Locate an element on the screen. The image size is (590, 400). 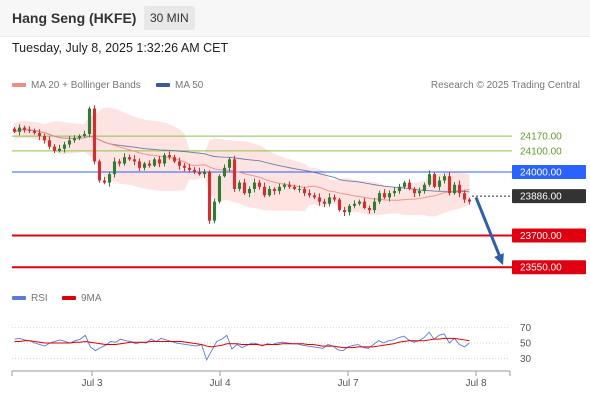
forecast-arrow-shaft is located at coordinates (488, 227).